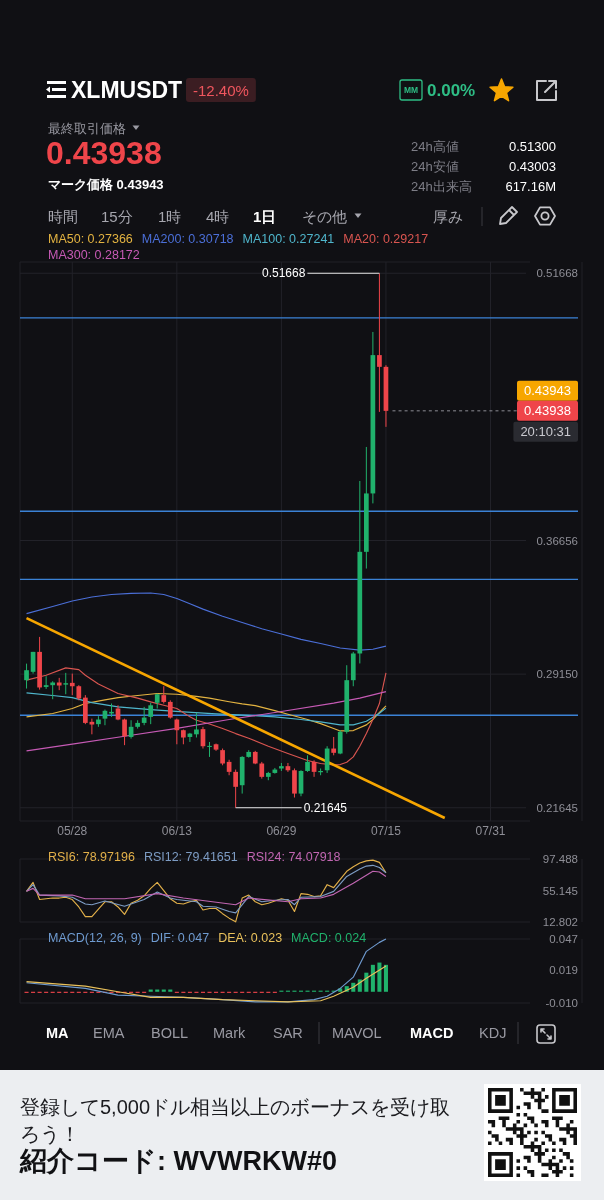 The height and width of the screenshot is (1200, 604). Describe the element at coordinates (194, 857) in the screenshot. I see `legend: RSI6: 78.97196 RSI12: 79.41651 RSI24: 74.07918` at that location.